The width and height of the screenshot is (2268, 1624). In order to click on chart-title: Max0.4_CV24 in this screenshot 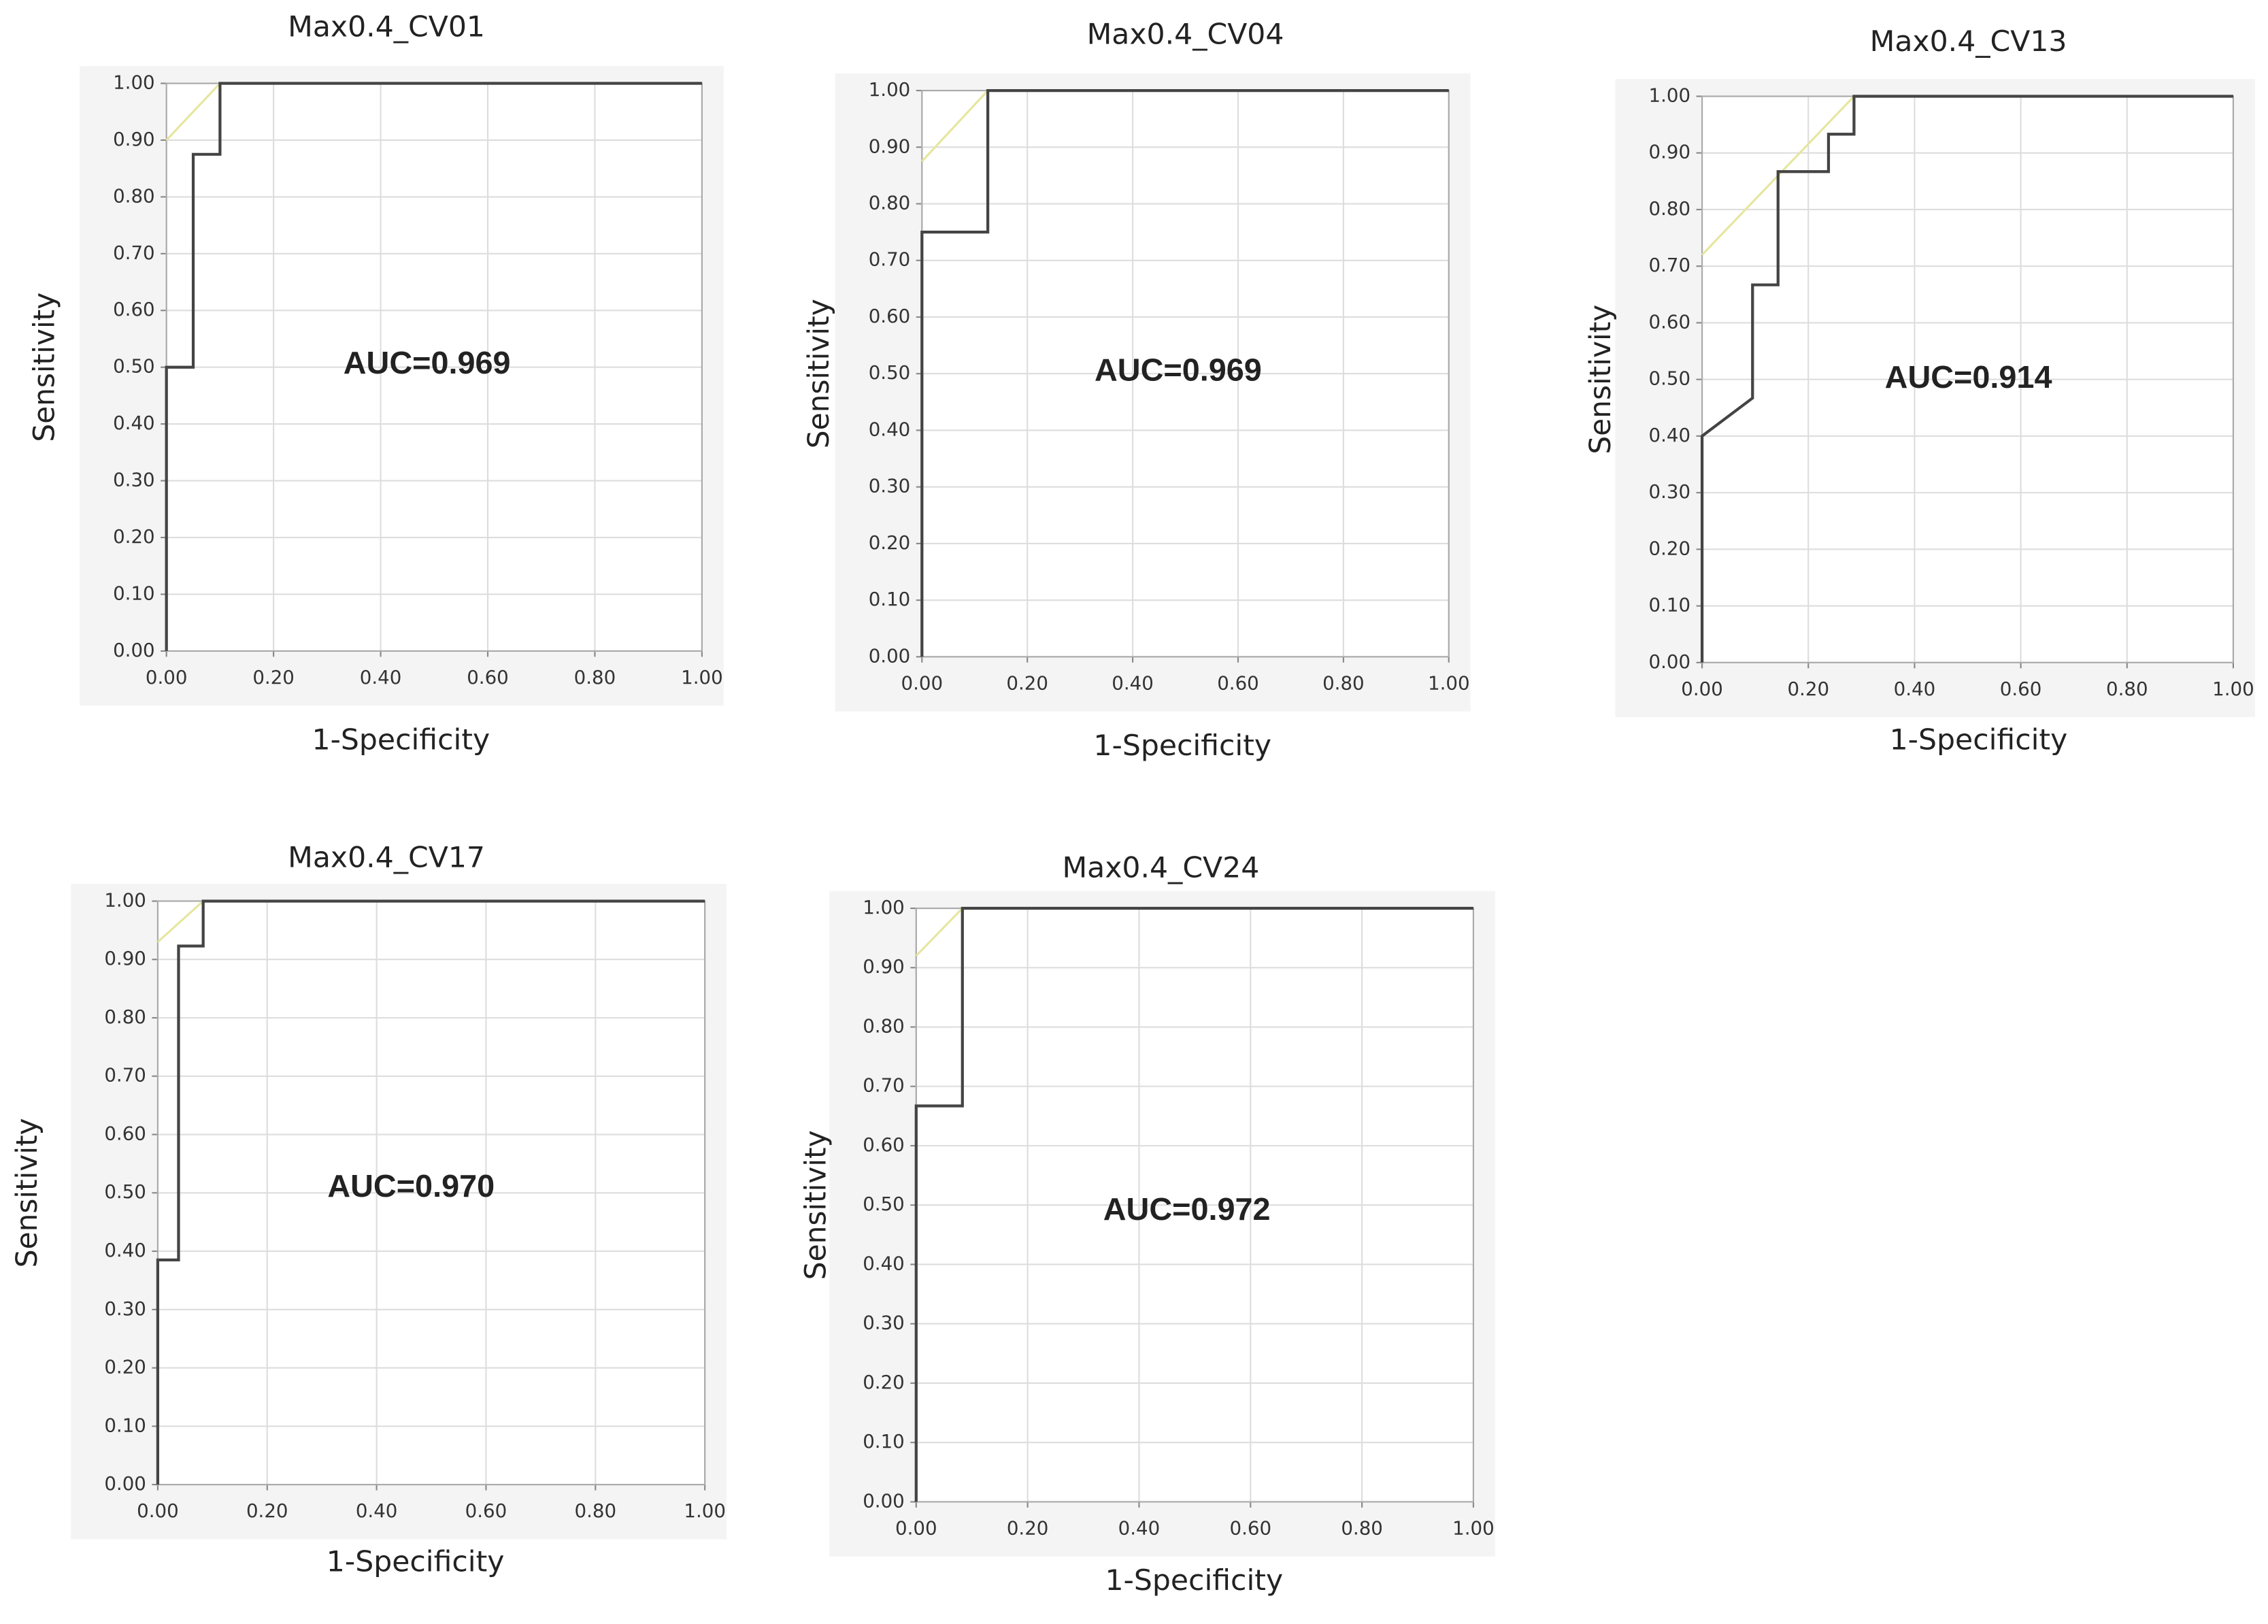, I will do `click(1161, 867)`.